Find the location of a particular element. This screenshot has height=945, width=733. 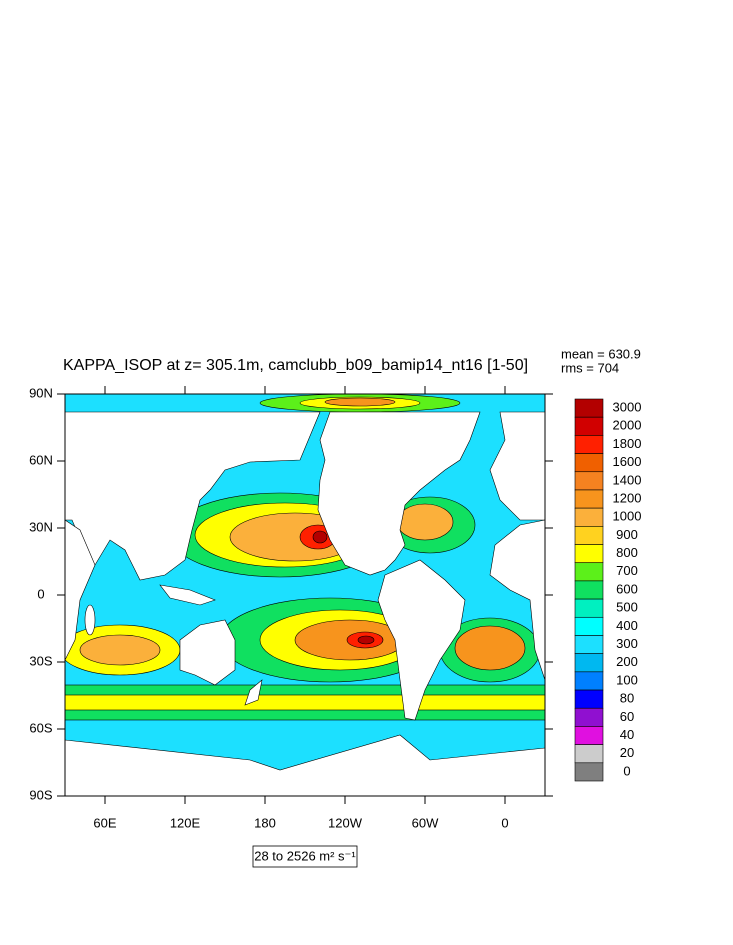

x-tick-label: 120E is located at coordinates (185, 822).